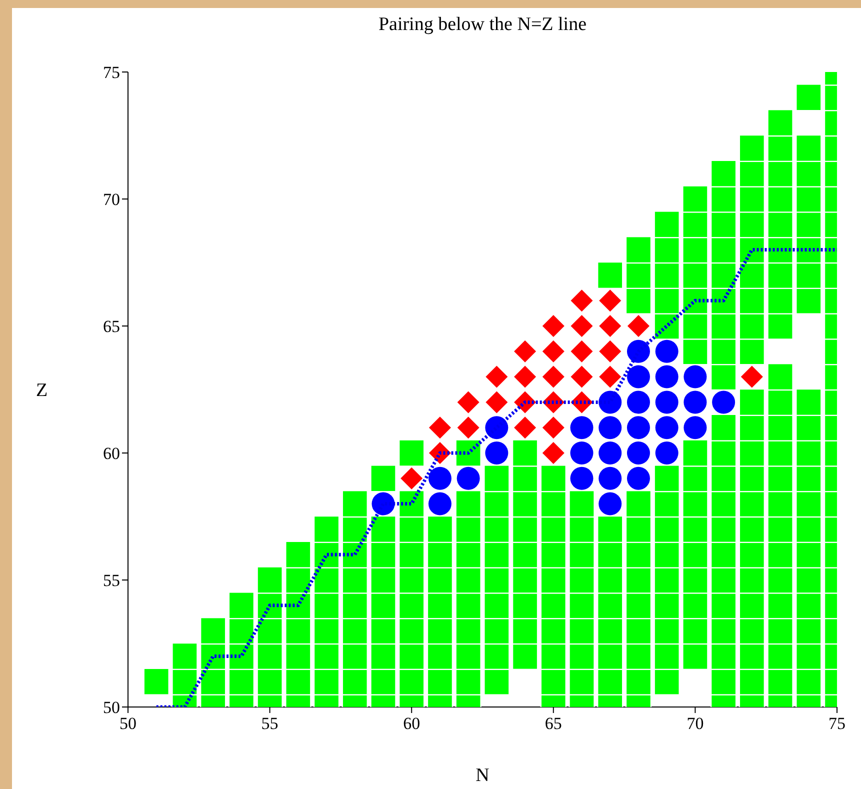  Describe the element at coordinates (695, 724) in the screenshot. I see `x-tick-label: 70` at that location.